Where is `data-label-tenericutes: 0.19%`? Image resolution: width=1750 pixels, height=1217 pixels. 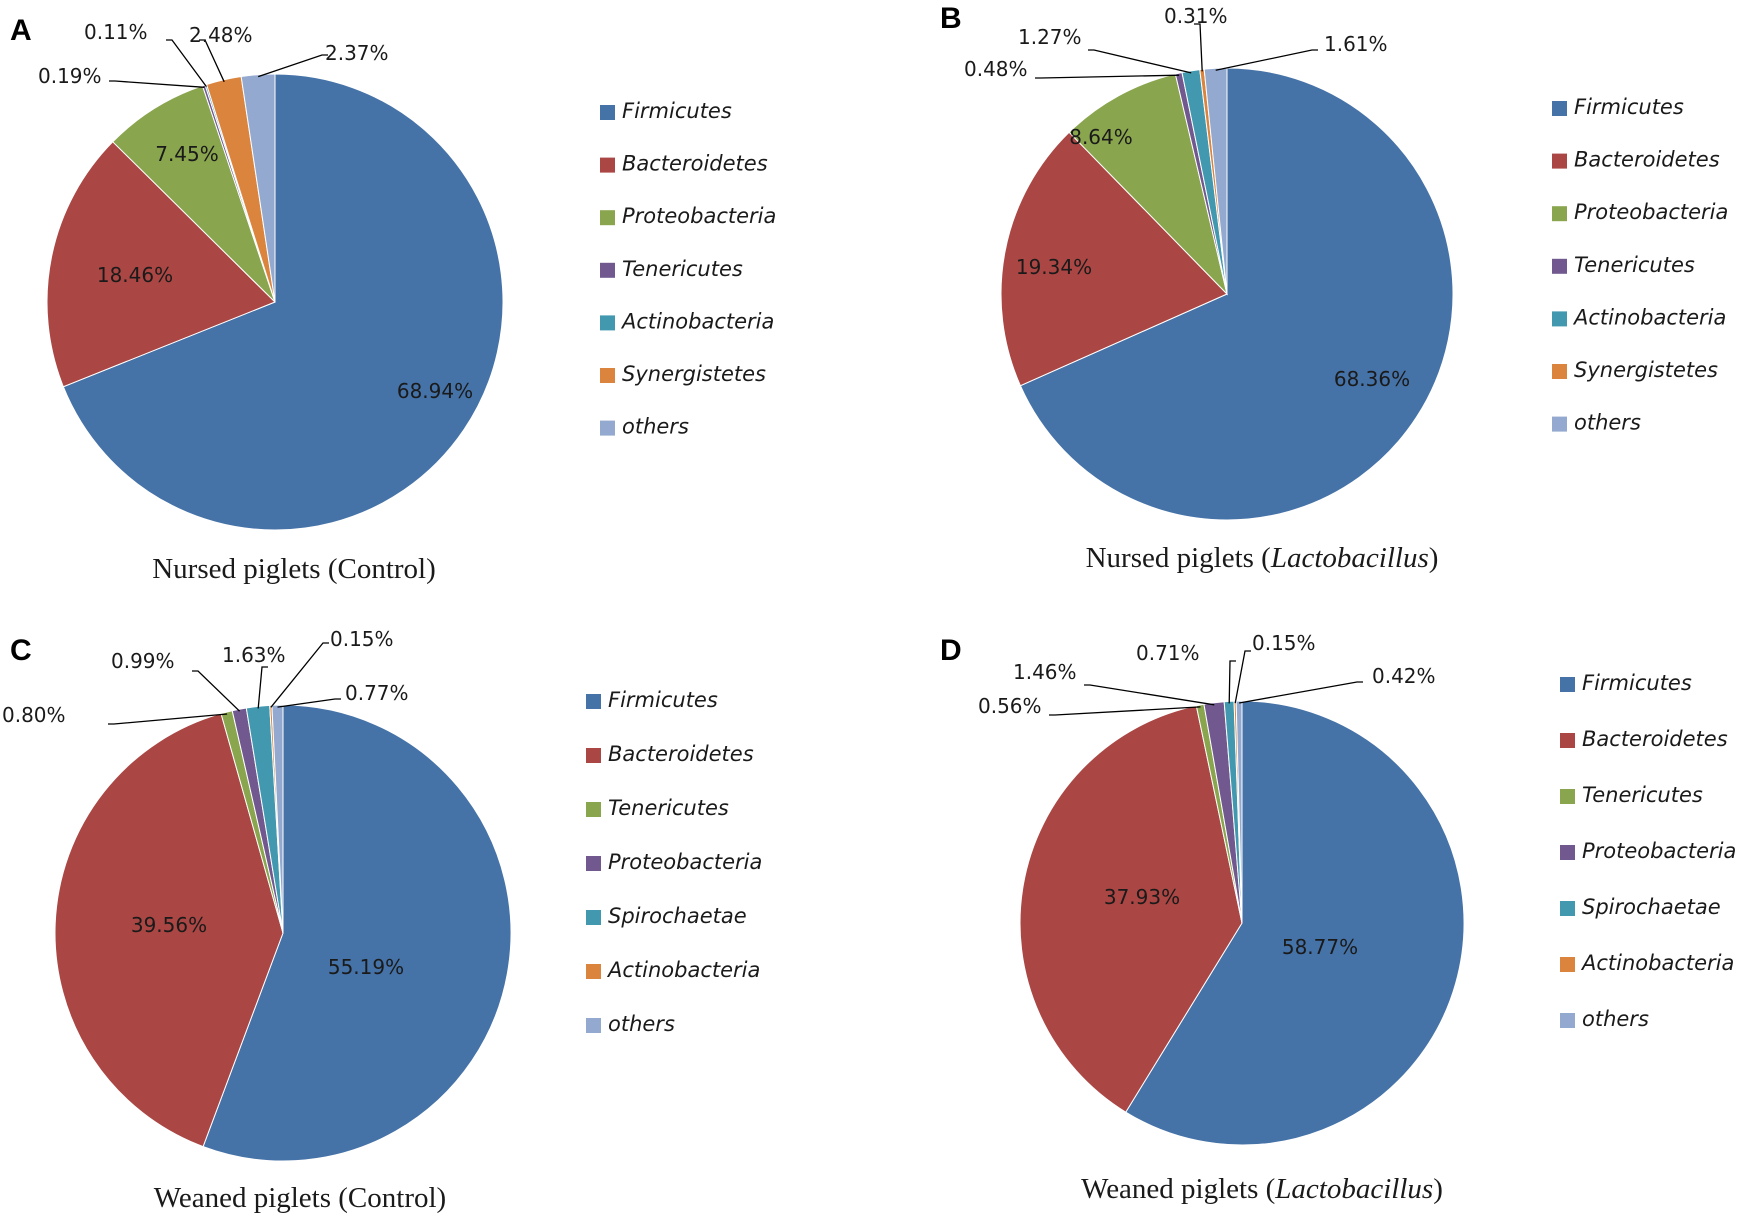
data-label-tenericutes: 0.19% is located at coordinates (70, 76).